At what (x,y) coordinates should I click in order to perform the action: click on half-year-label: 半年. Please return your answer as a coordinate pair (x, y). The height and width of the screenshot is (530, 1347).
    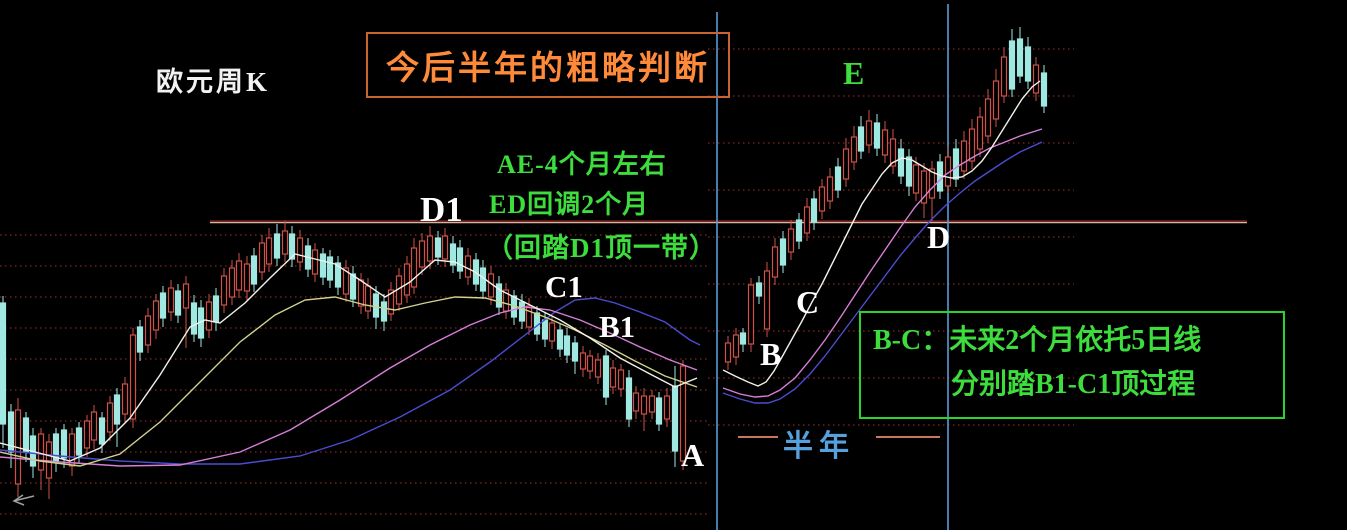
    Looking at the image, I should click on (819, 446).